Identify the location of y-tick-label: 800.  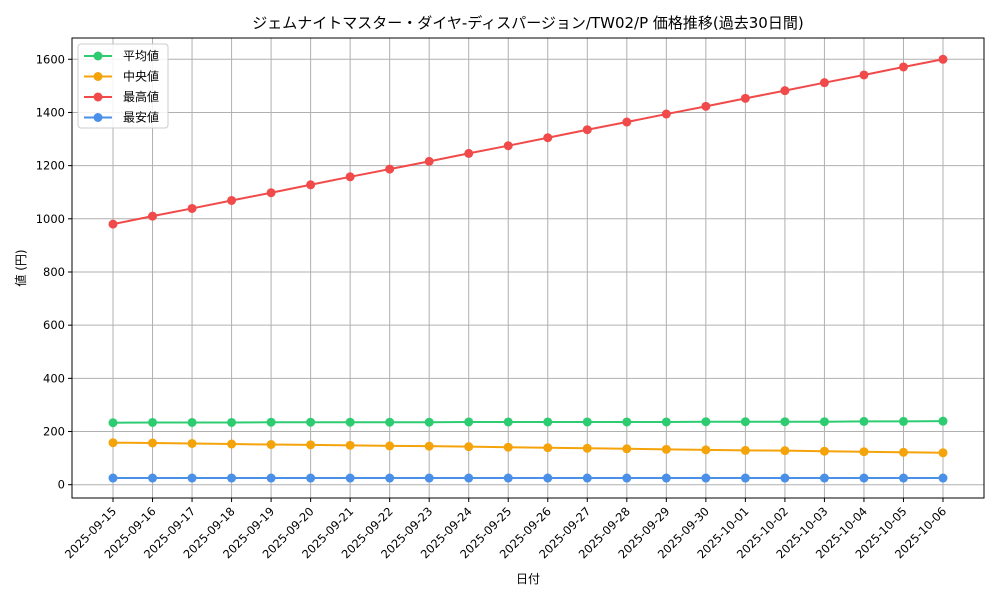
(54, 272).